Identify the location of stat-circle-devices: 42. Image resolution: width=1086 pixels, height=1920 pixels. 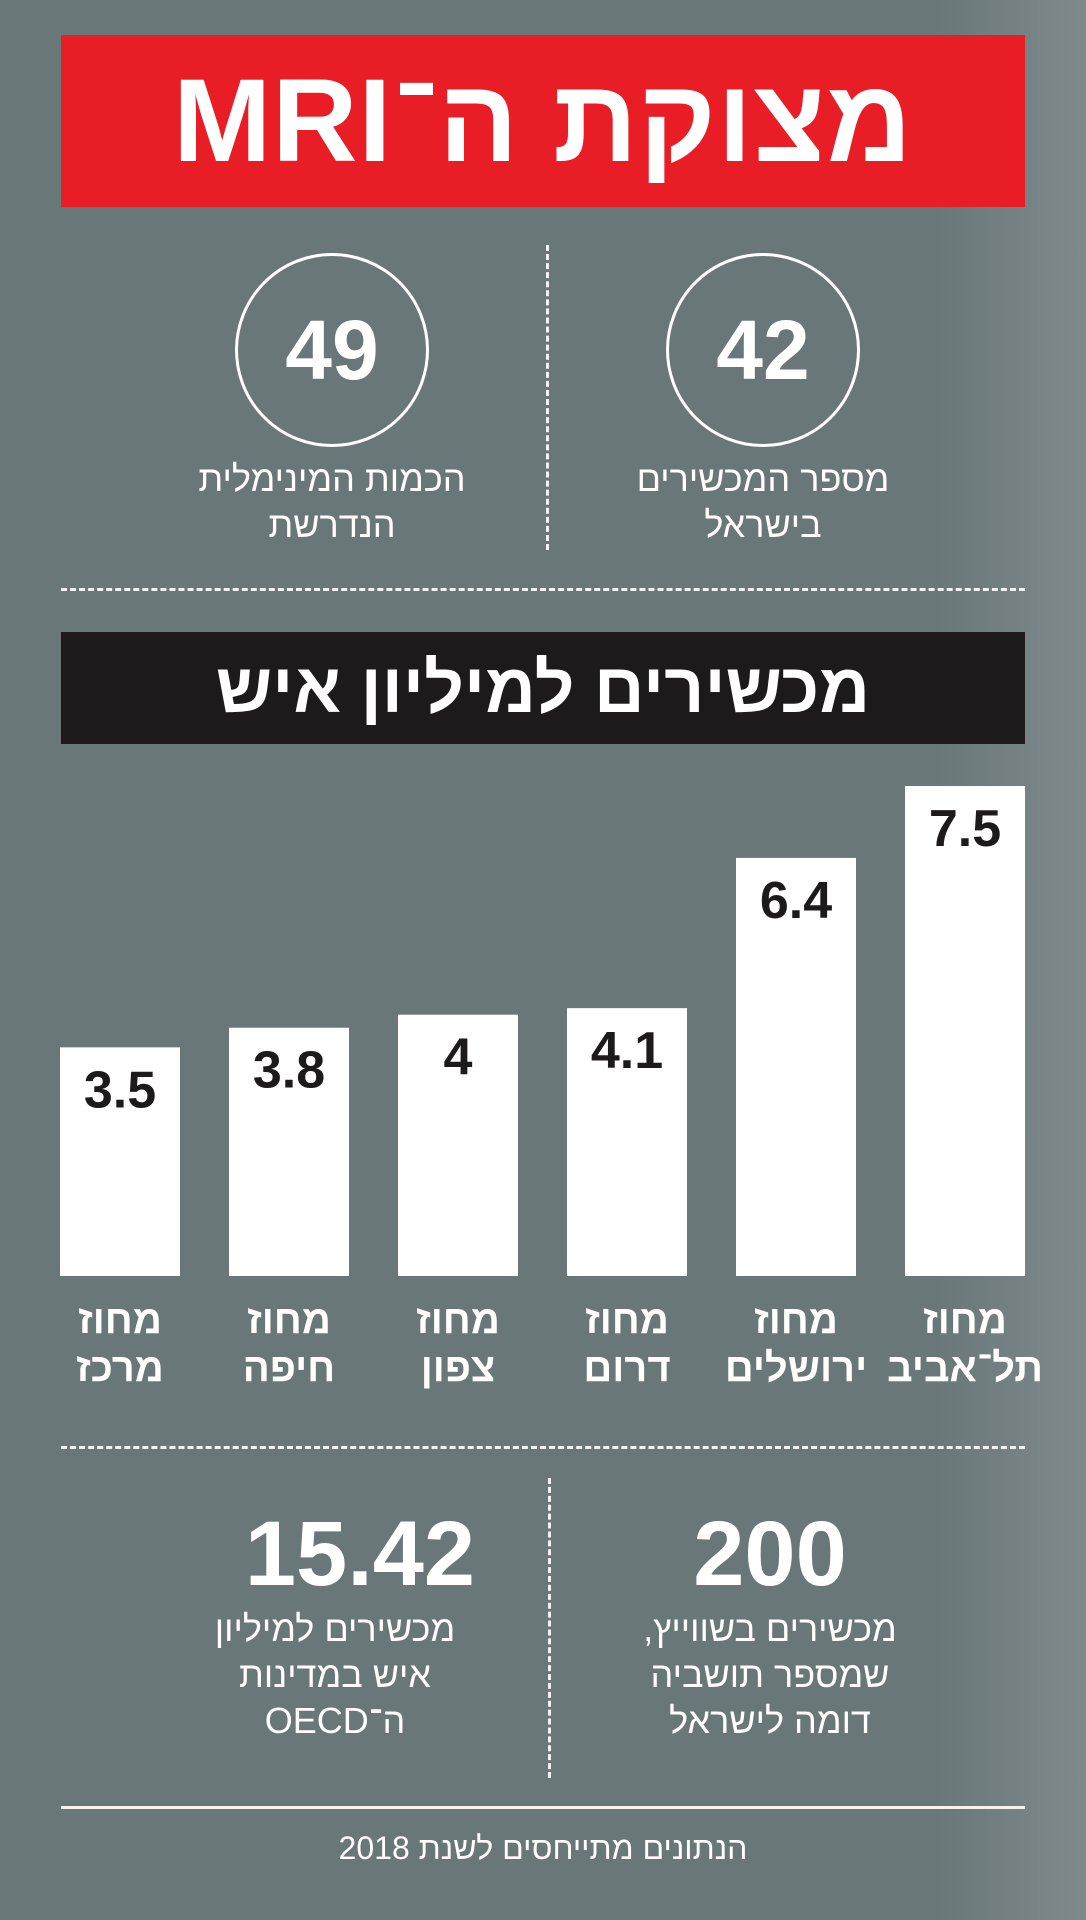
(763, 350).